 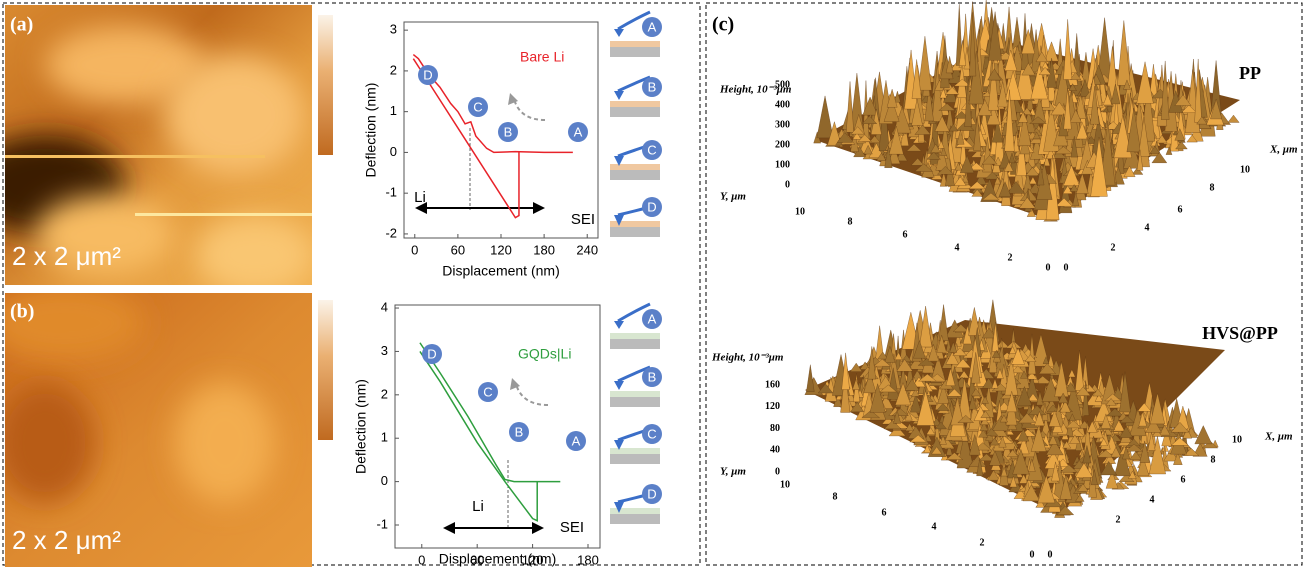 I want to click on scale-label: 2 x 2 μm², so click(x=66, y=256).